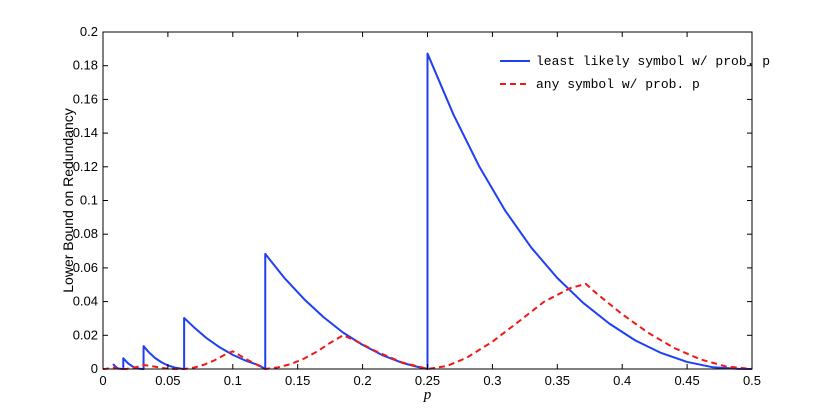 This screenshot has width=830, height=415. Describe the element at coordinates (619, 72) in the screenshot. I see `legend-box` at that location.